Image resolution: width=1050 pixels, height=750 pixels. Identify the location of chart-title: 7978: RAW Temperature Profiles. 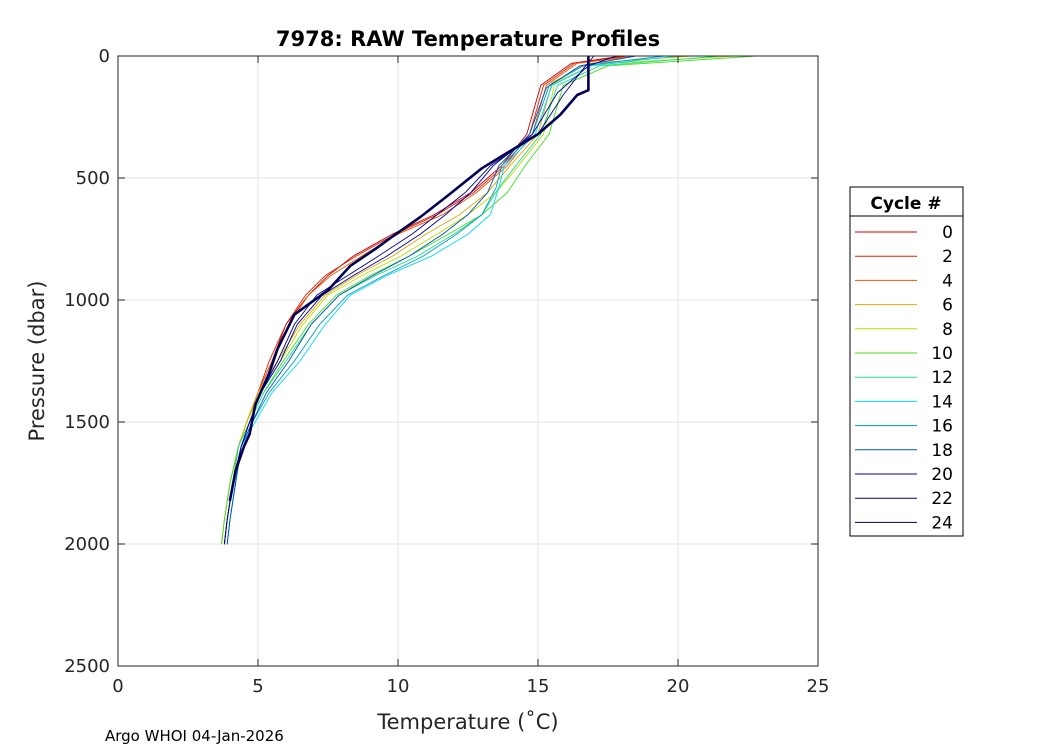
(468, 39).